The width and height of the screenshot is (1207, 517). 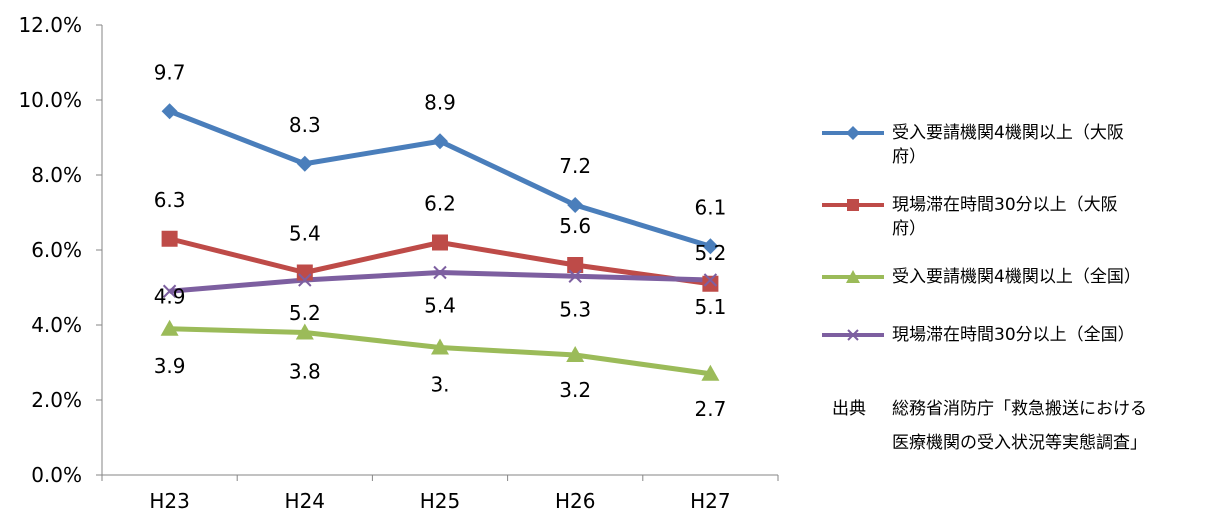 What do you see at coordinates (56, 250) in the screenshot?
I see `y-tick-label: 6.0%` at bounding box center [56, 250].